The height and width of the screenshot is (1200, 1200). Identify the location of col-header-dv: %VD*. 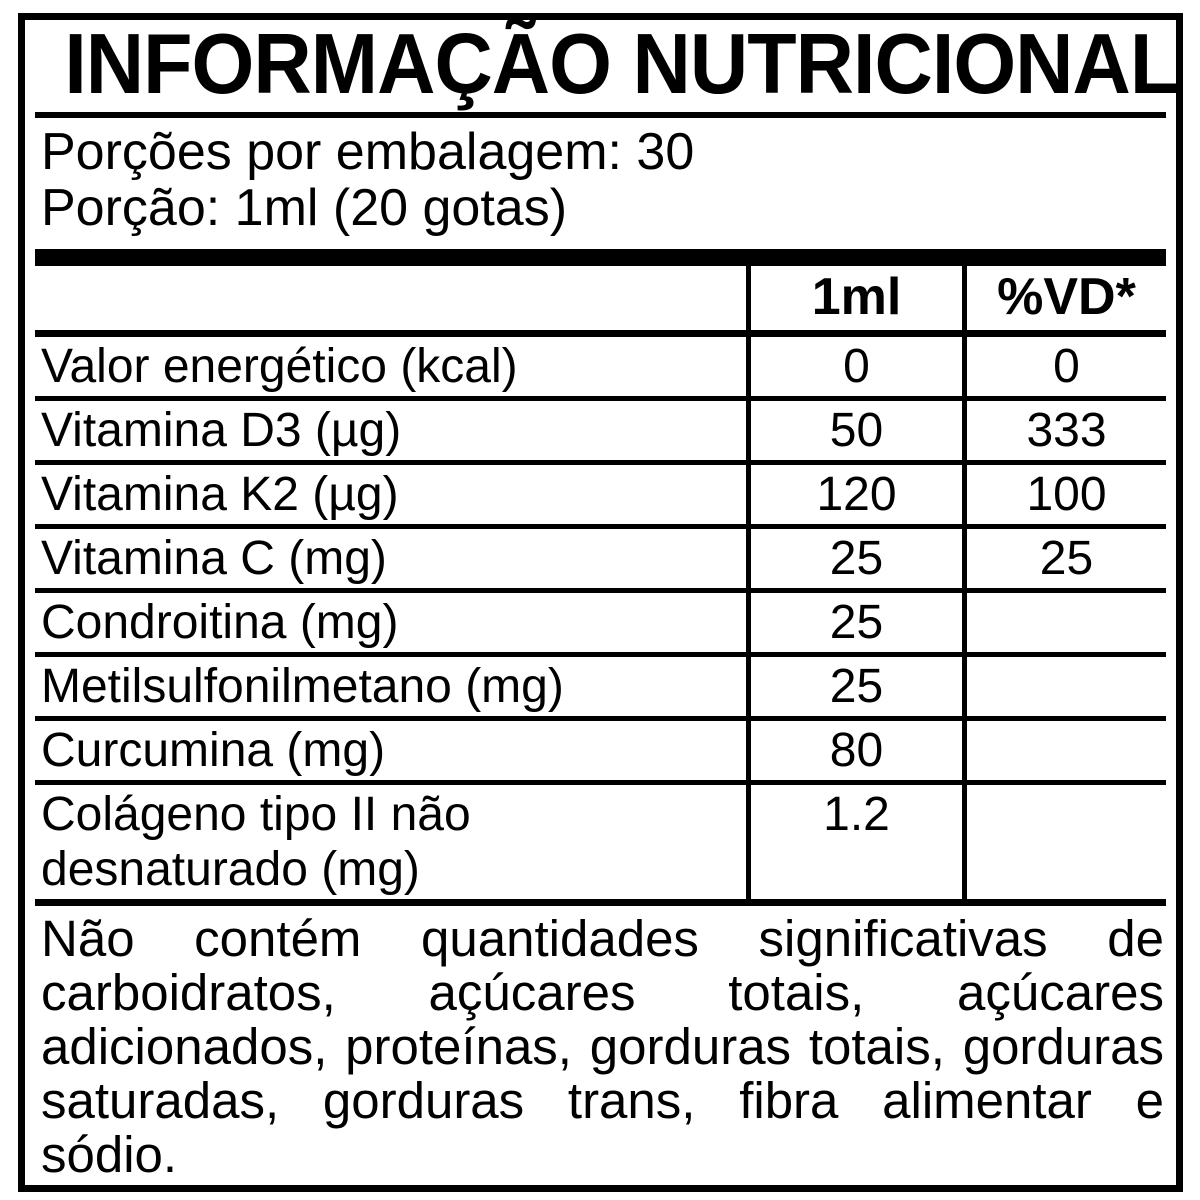
(1064, 298).